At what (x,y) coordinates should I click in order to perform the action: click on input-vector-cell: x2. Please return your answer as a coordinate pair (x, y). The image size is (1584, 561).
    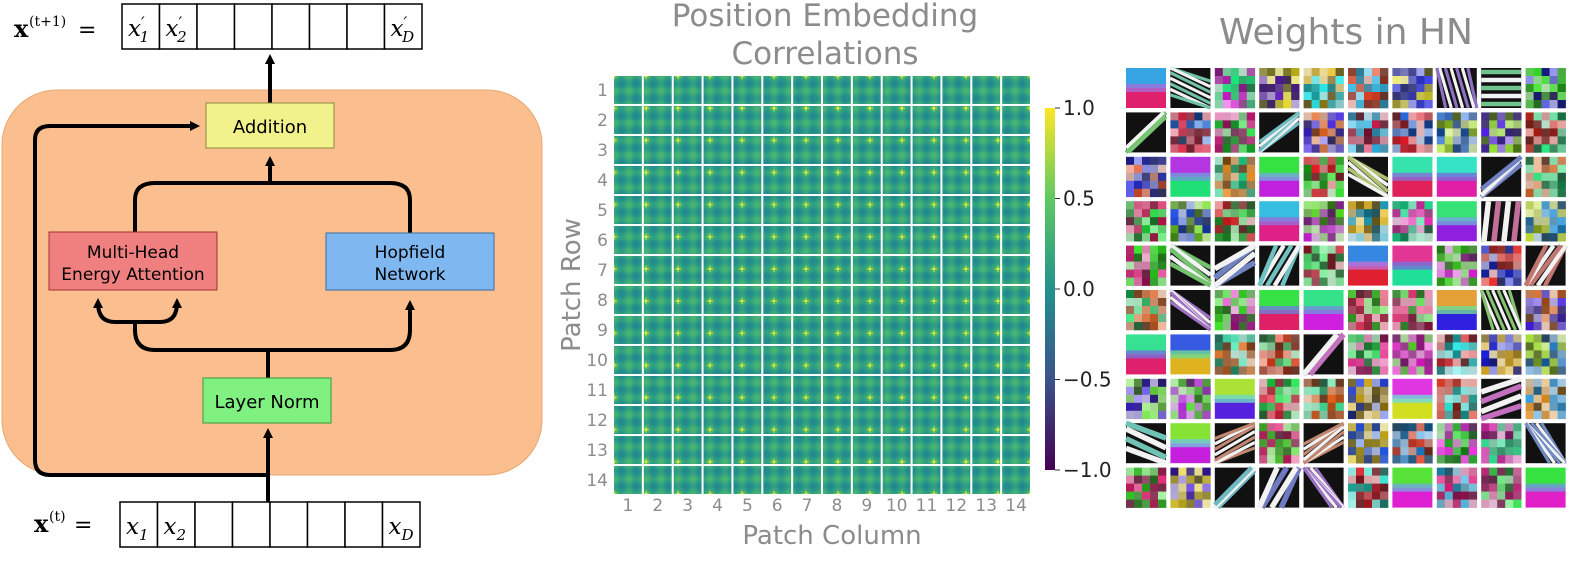
    Looking at the image, I should click on (177, 524).